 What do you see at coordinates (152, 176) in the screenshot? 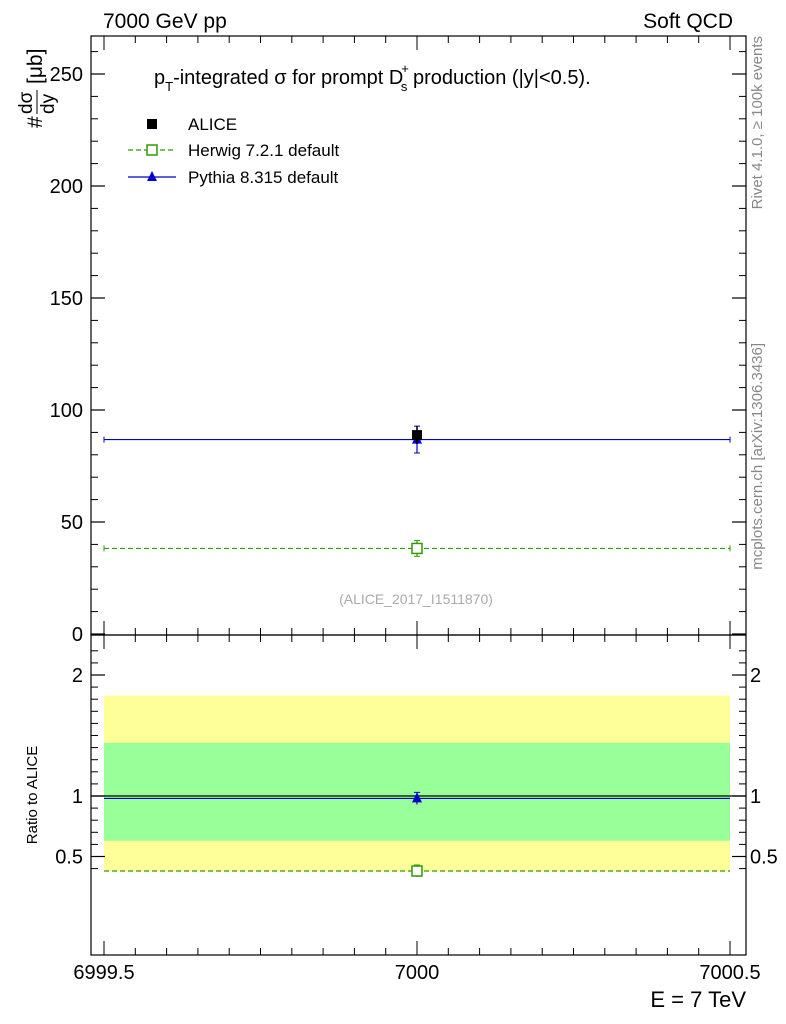
I see `legend-marker-pythia` at bounding box center [152, 176].